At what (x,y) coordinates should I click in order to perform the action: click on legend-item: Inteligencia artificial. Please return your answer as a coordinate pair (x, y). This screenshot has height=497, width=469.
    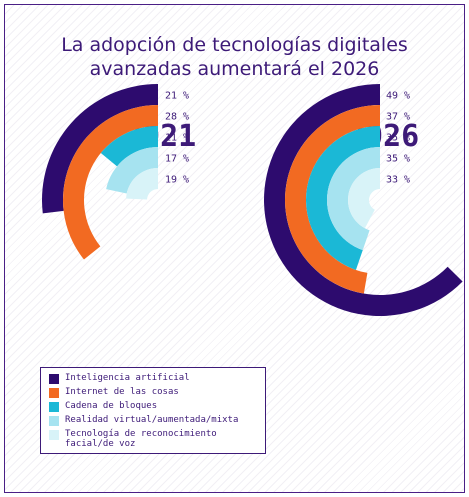
    Looking at the image, I should click on (157, 378).